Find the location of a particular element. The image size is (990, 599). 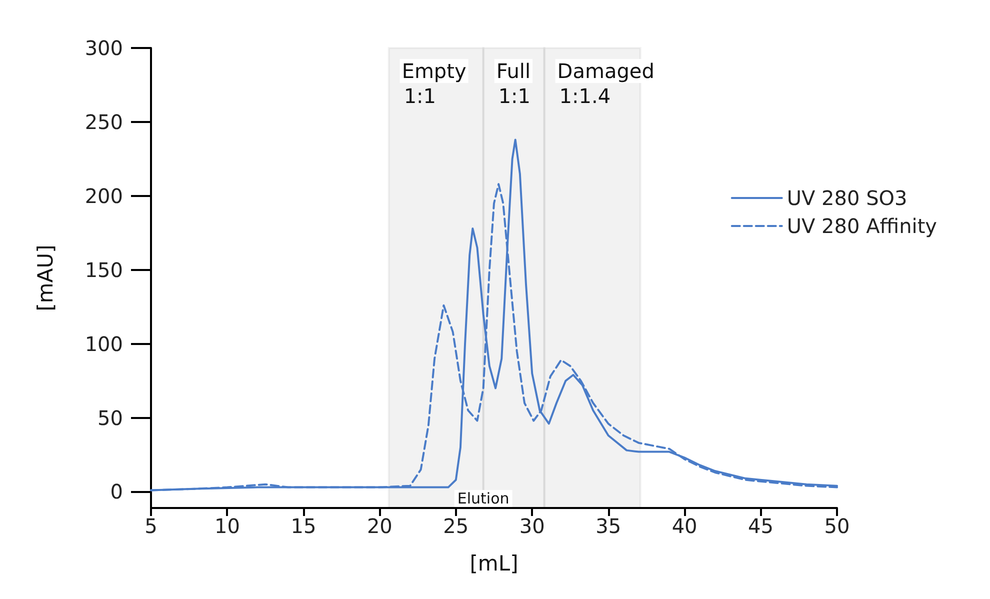

x-tick-label: 50 is located at coordinates (837, 526).